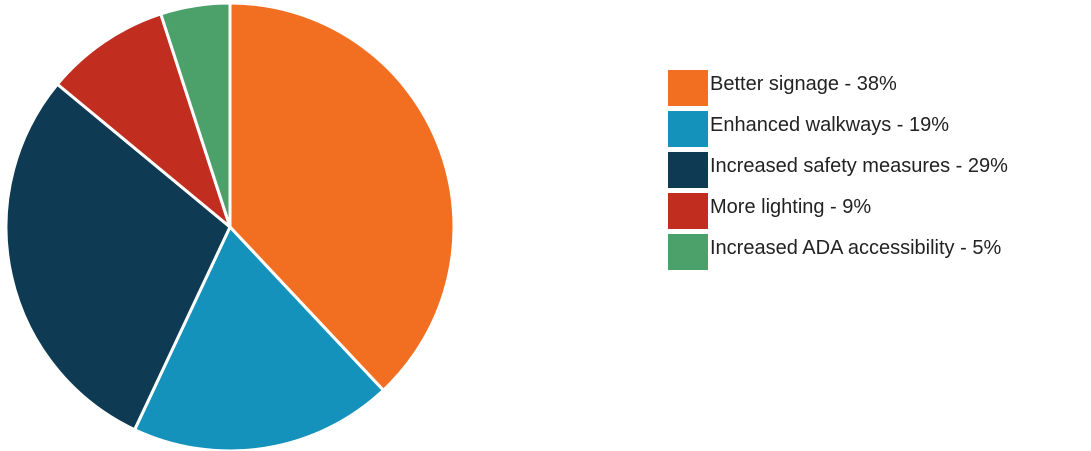 This screenshot has width=1091, height=451. Describe the element at coordinates (791, 207) in the screenshot. I see `legend-label-more-lighting: More lighting - 9%` at that location.